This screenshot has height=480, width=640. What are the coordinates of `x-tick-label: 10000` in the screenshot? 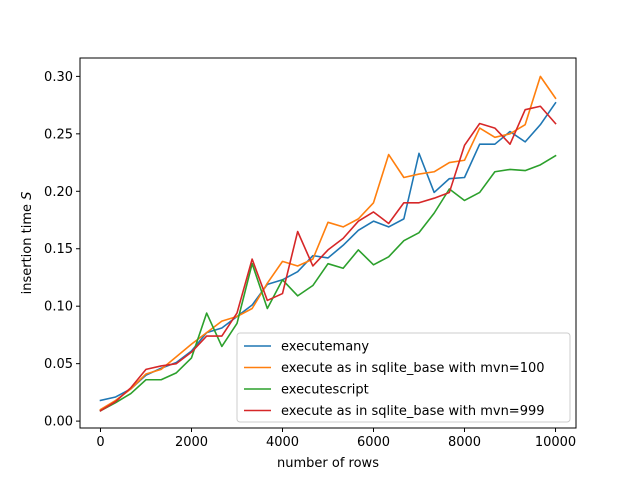 It's located at (555, 442).